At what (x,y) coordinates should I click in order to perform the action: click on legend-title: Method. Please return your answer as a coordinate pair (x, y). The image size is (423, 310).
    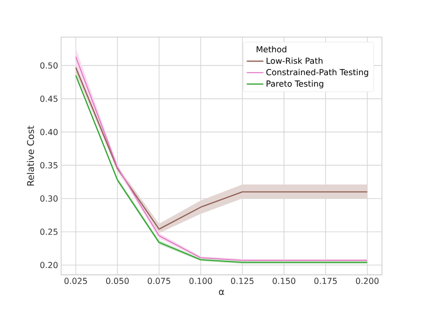
    Looking at the image, I should click on (271, 49).